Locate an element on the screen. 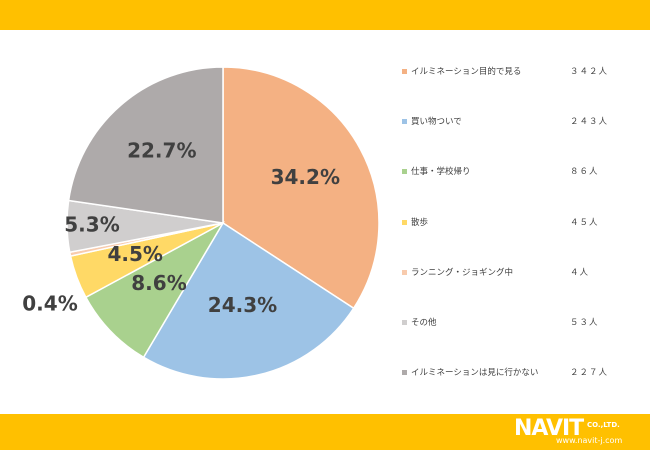 The height and width of the screenshot is (450, 650). legend-item-7: イルミネーションは見に行かない ２２７人 is located at coordinates (509, 388).